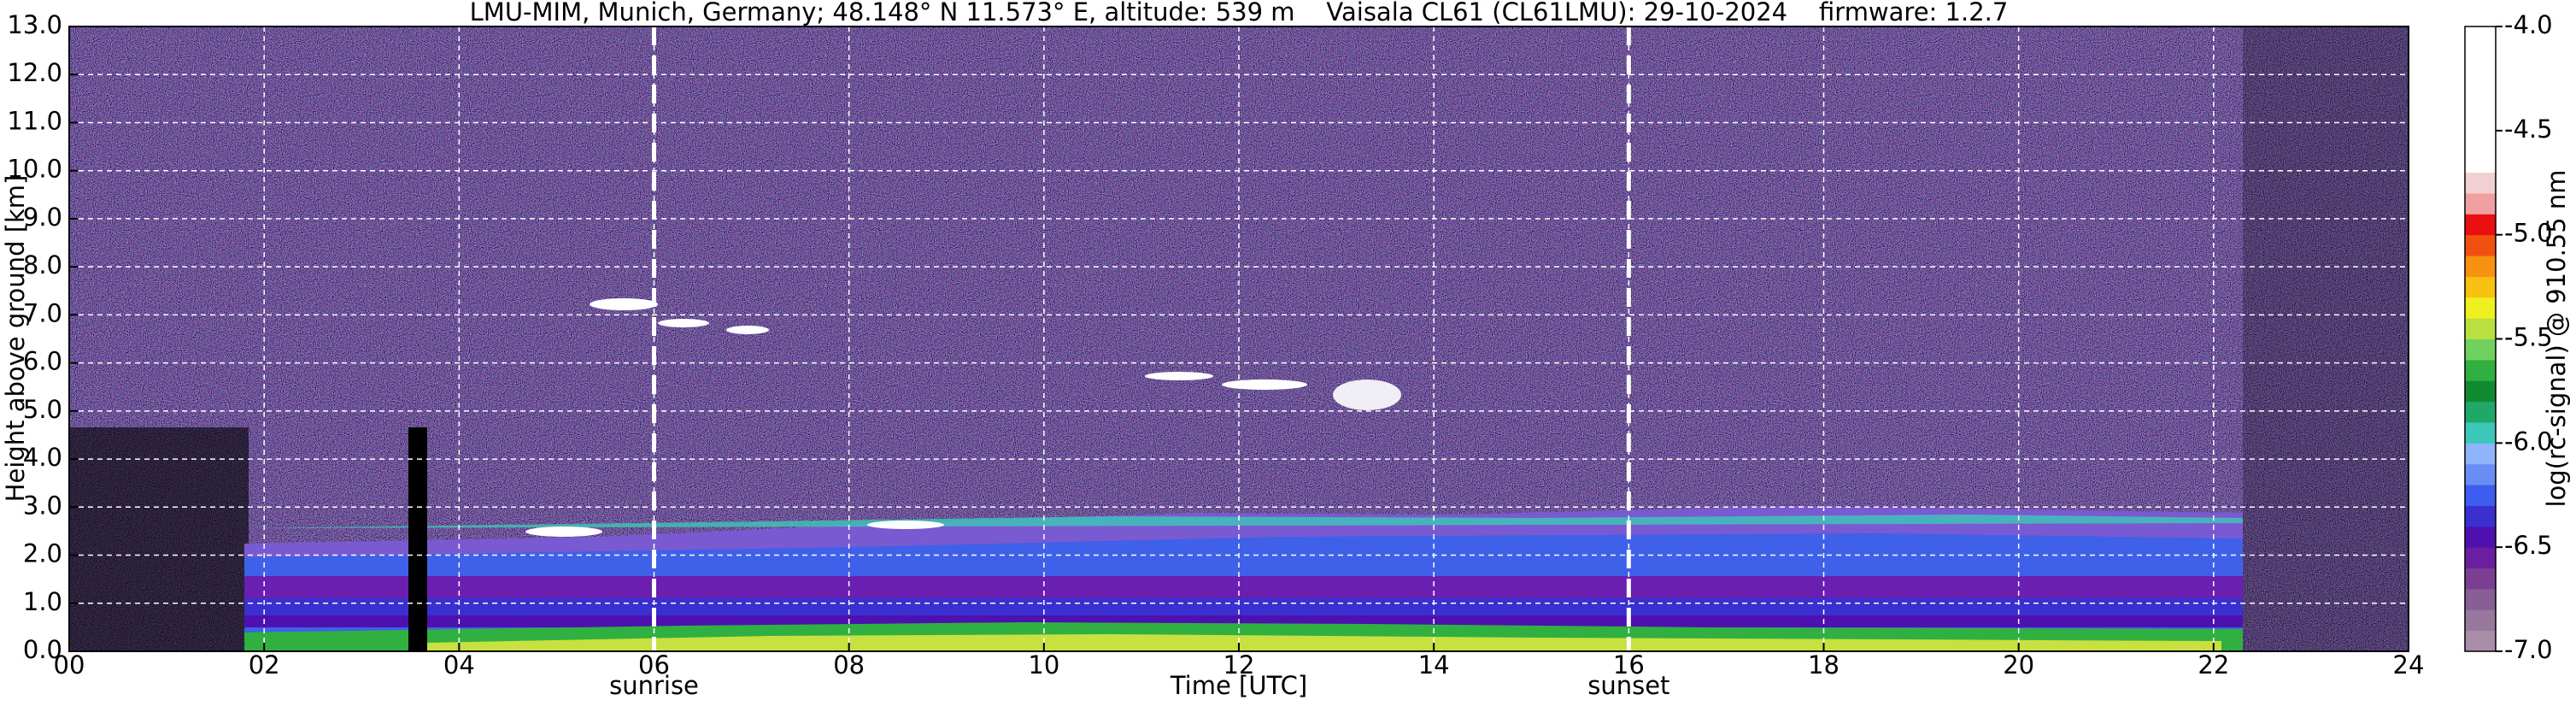 Image resolution: width=2576 pixels, height=706 pixels. What do you see at coordinates (34, 120) in the screenshot?
I see `y-tick-label: 11.0` at bounding box center [34, 120].